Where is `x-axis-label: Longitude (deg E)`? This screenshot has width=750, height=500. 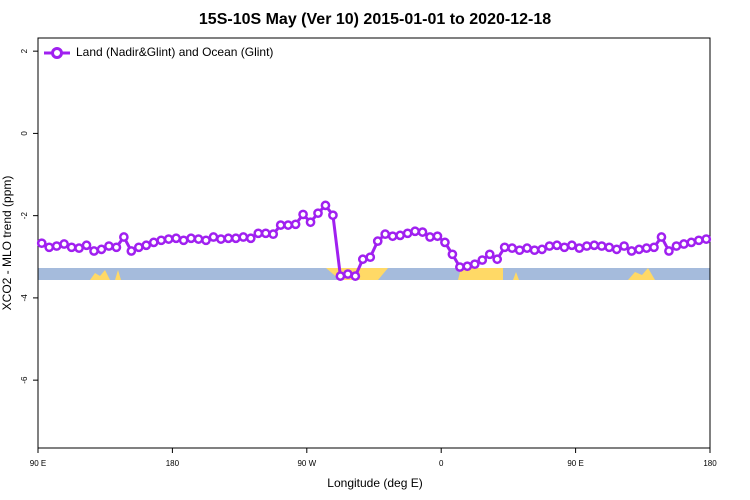 x-axis-label: Longitude (deg E) is located at coordinates (374, 483).